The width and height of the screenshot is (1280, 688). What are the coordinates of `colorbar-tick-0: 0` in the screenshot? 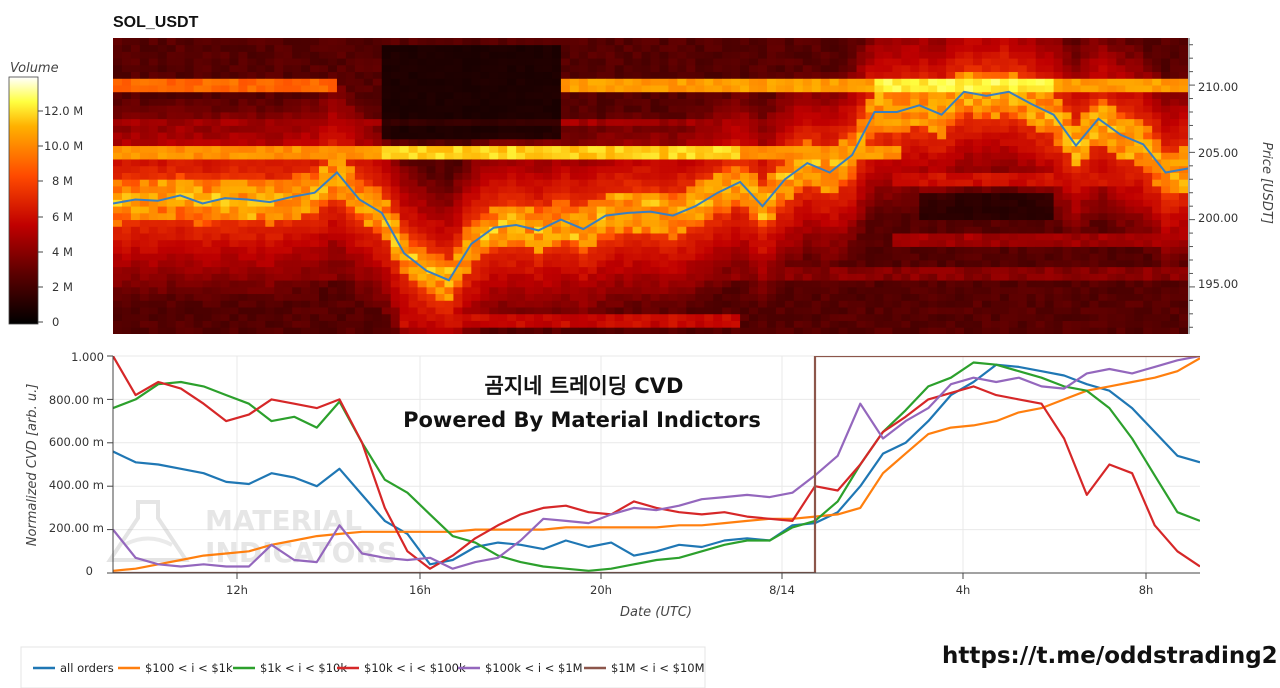 It's located at (55, 322).